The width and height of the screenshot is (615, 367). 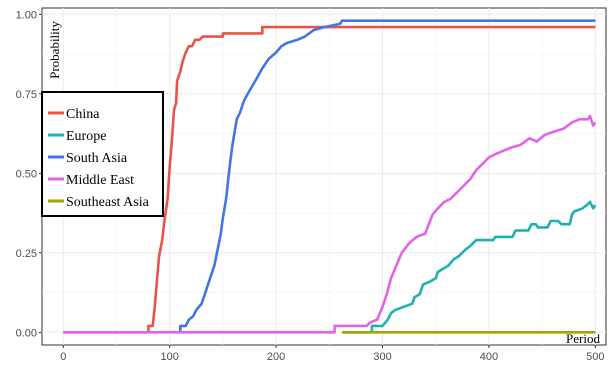 I want to click on x-axis-title: Period, so click(x=583, y=338).